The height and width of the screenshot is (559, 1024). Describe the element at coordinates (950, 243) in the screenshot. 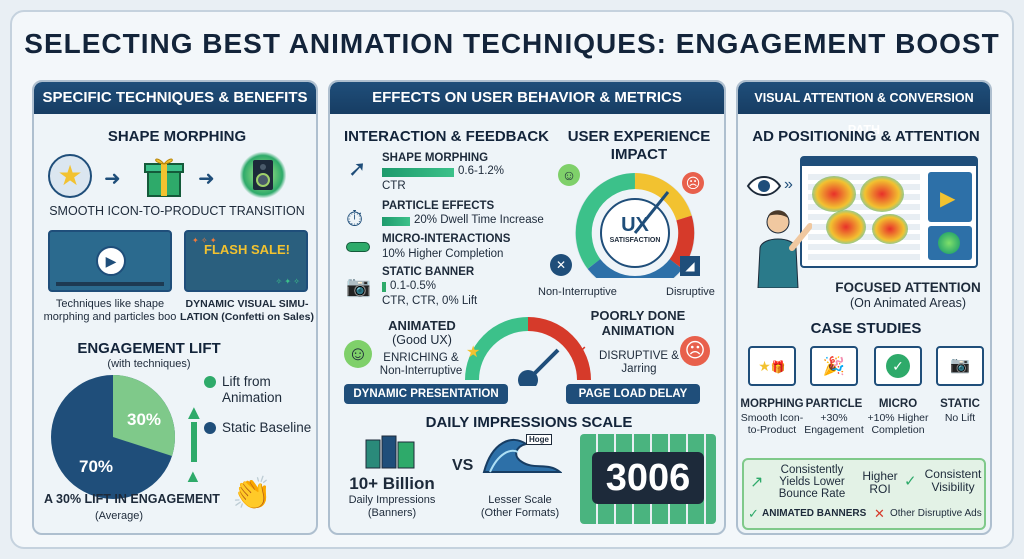

I see `ad-slot` at that location.